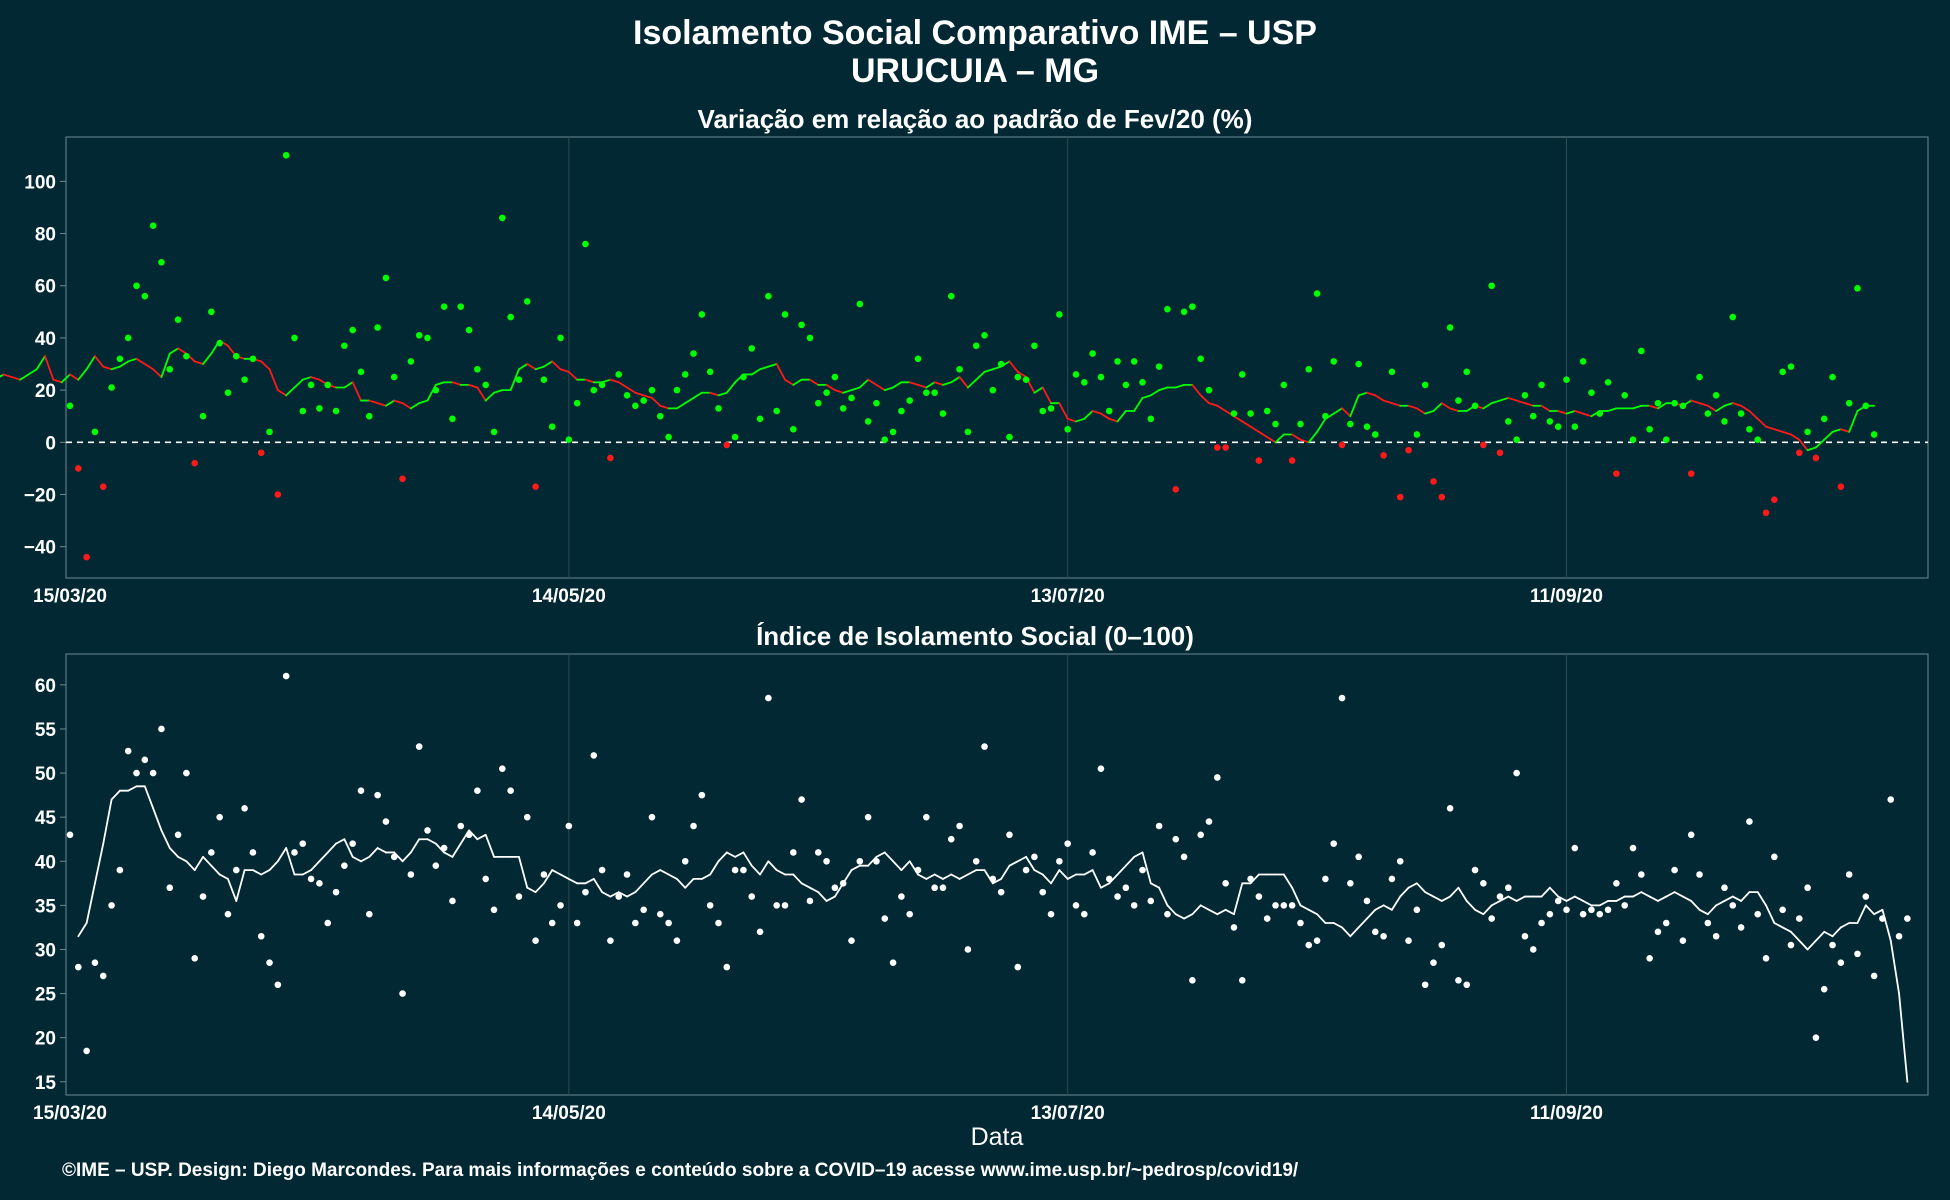  What do you see at coordinates (40, 495) in the screenshot?
I see `y-tick-label: −20` at bounding box center [40, 495].